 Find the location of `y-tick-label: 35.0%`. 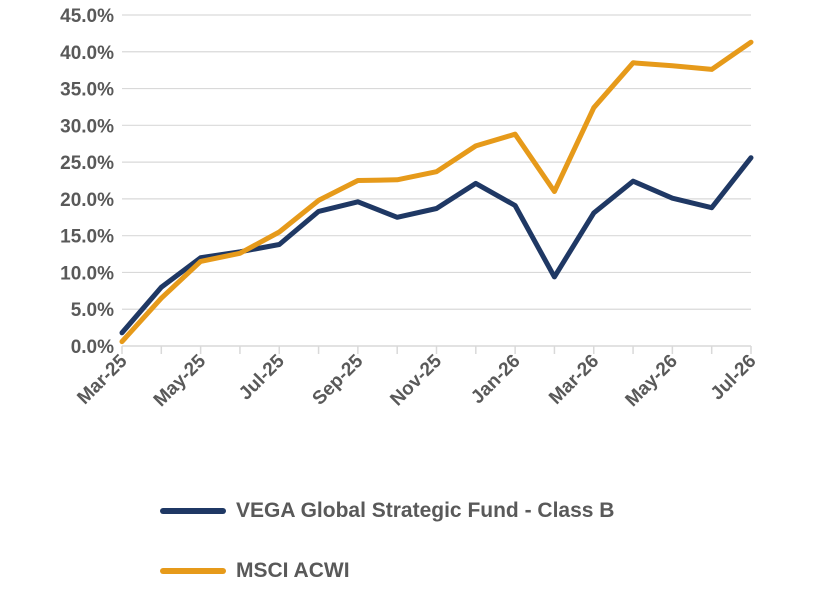

y-tick-label: 35.0% is located at coordinates (87, 90).